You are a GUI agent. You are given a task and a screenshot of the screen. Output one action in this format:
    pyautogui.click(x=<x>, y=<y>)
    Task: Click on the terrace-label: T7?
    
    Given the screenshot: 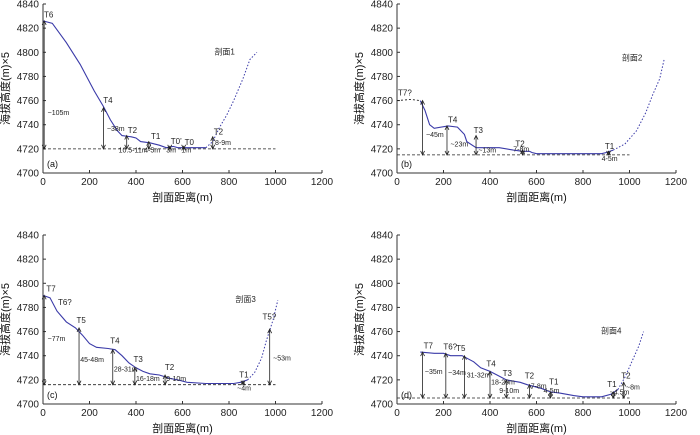 What is the action you would take?
    pyautogui.click(x=405, y=93)
    